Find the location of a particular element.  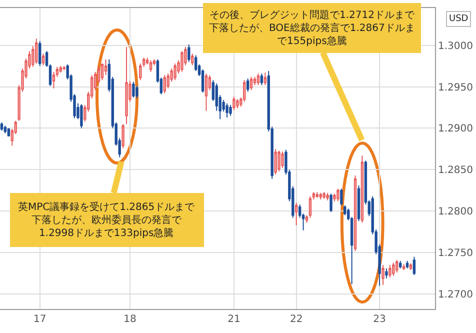

y-tick-label: 1.2800 is located at coordinates (455, 212).